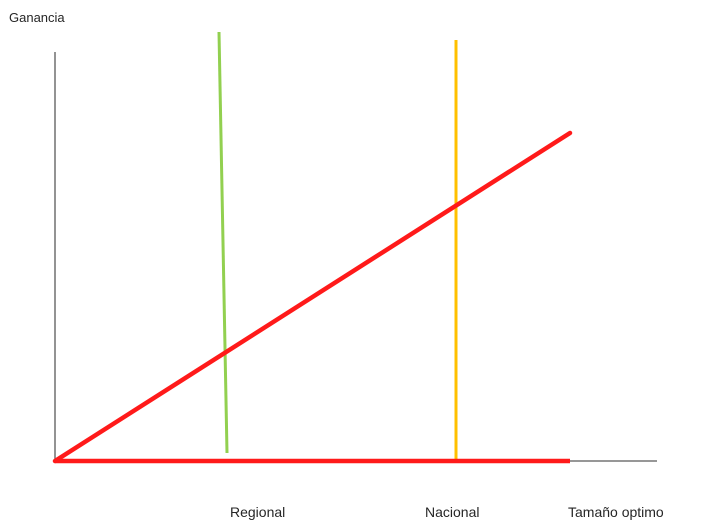 The height and width of the screenshot is (524, 704). I want to click on x-axis-label: Tamaño optimo, so click(616, 512).